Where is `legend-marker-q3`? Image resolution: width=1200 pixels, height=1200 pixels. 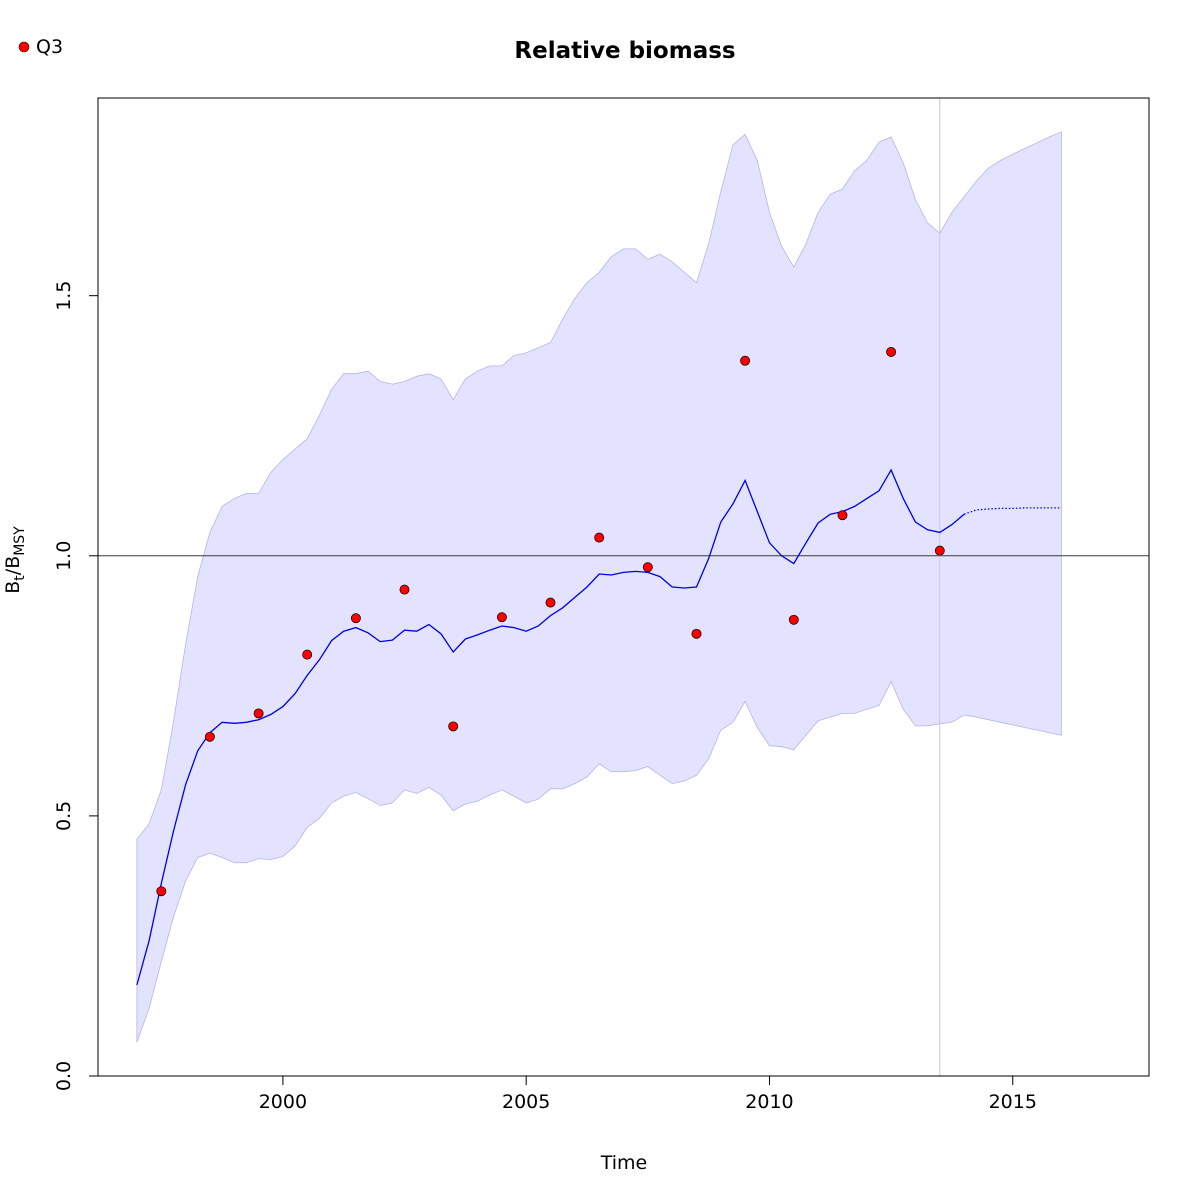 legend-marker-q3 is located at coordinates (24, 47).